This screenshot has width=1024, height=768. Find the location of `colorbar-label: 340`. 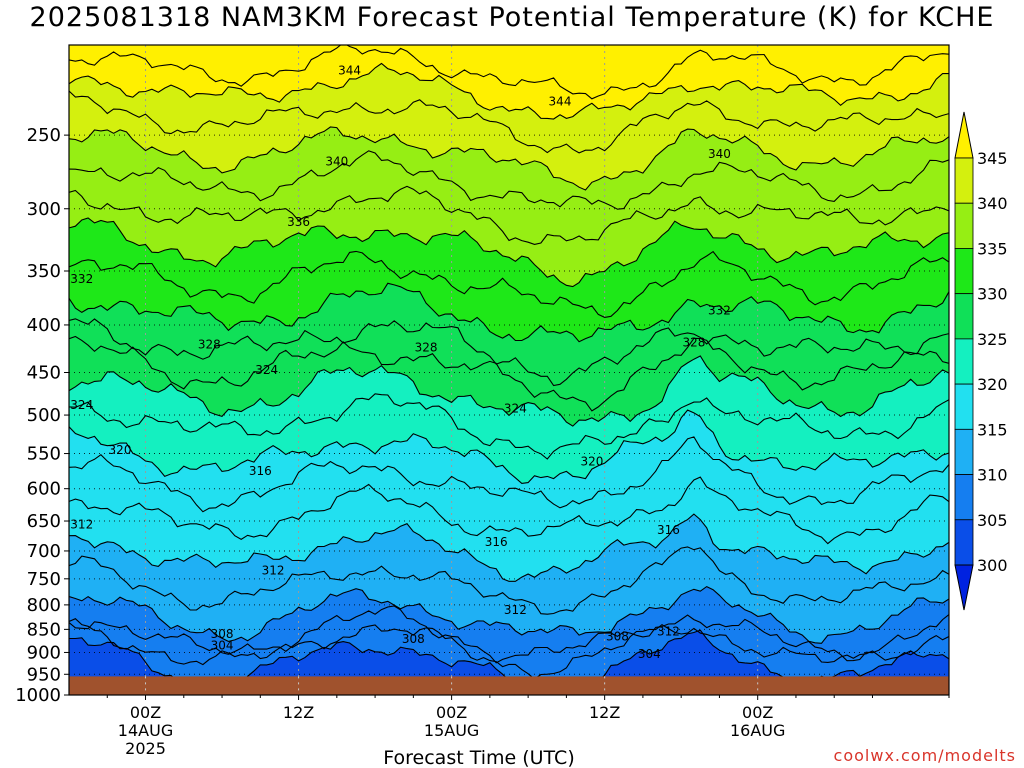

colorbar-label: 340 is located at coordinates (992, 203).